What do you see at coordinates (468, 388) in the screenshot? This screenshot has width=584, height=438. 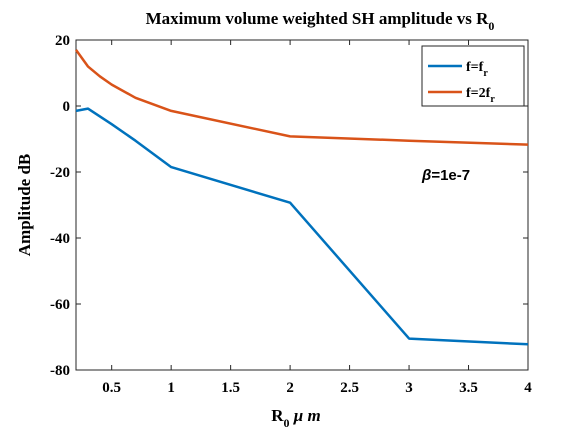 I see `x-tick-label: 3.5` at bounding box center [468, 388].